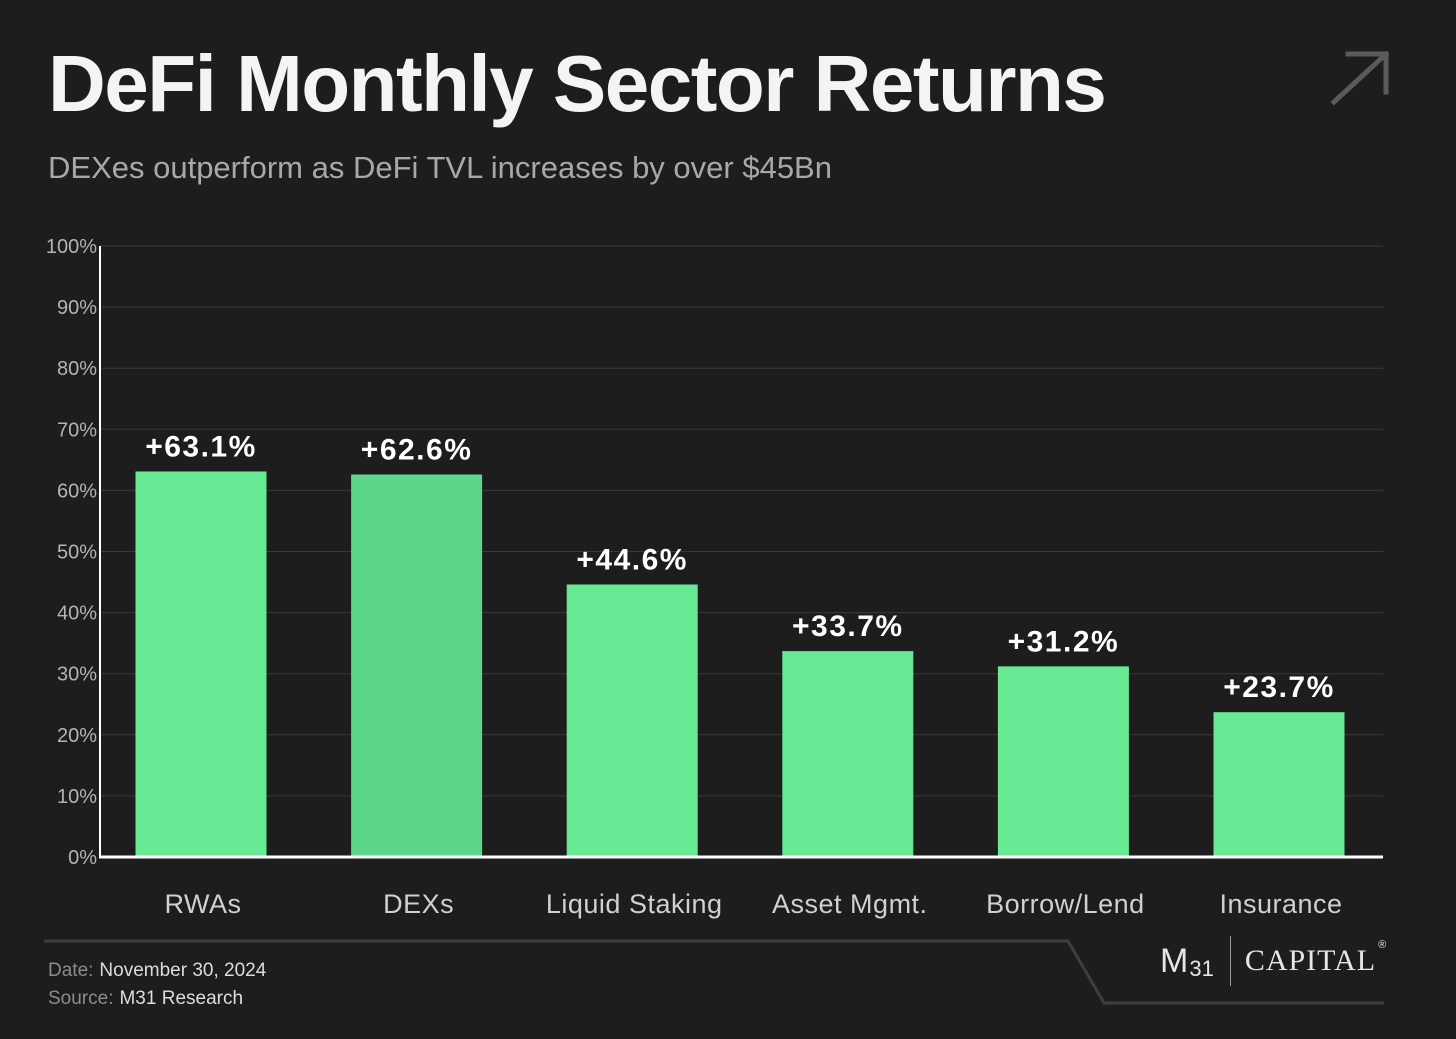 The image size is (1456, 1039). I want to click on data-label: +62.6%, so click(417, 450).